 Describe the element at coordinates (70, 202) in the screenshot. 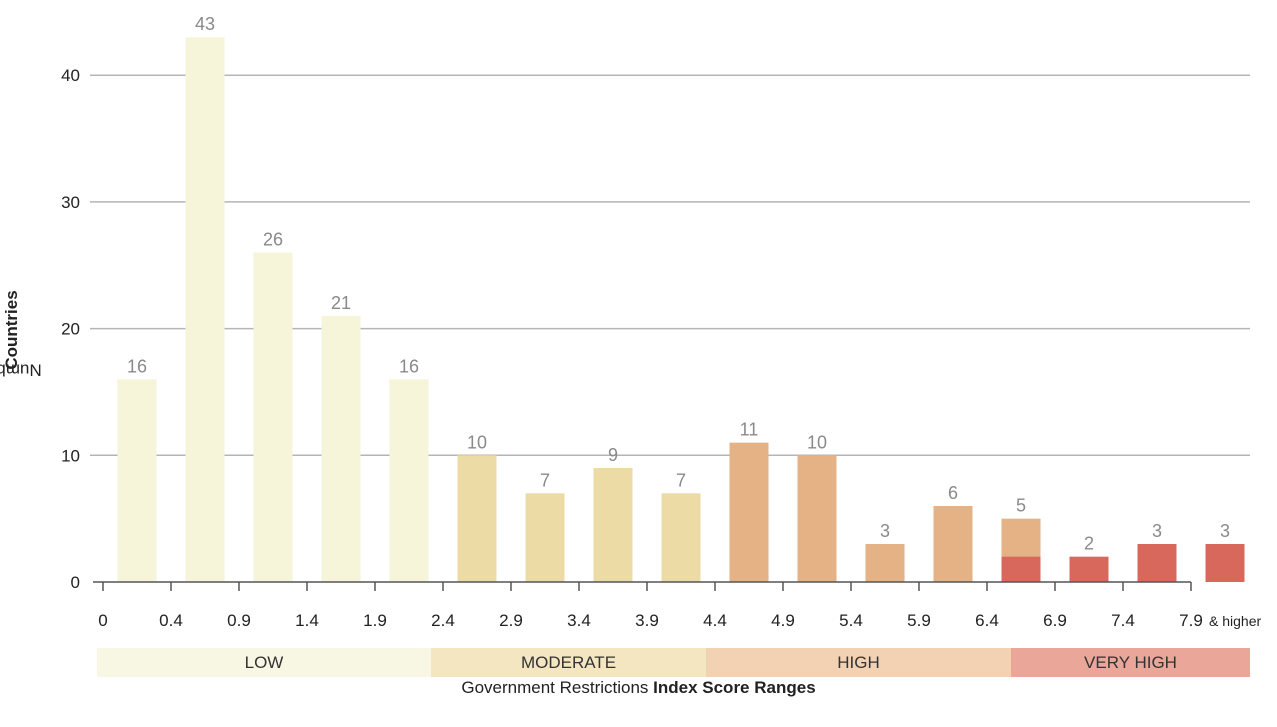

I see `y-tick-label-30: 30` at that location.